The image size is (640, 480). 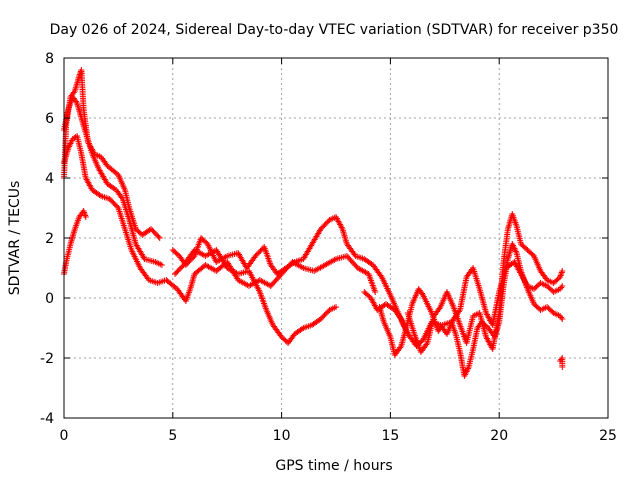 What do you see at coordinates (390, 436) in the screenshot?
I see `x-tick-label: 15` at bounding box center [390, 436].